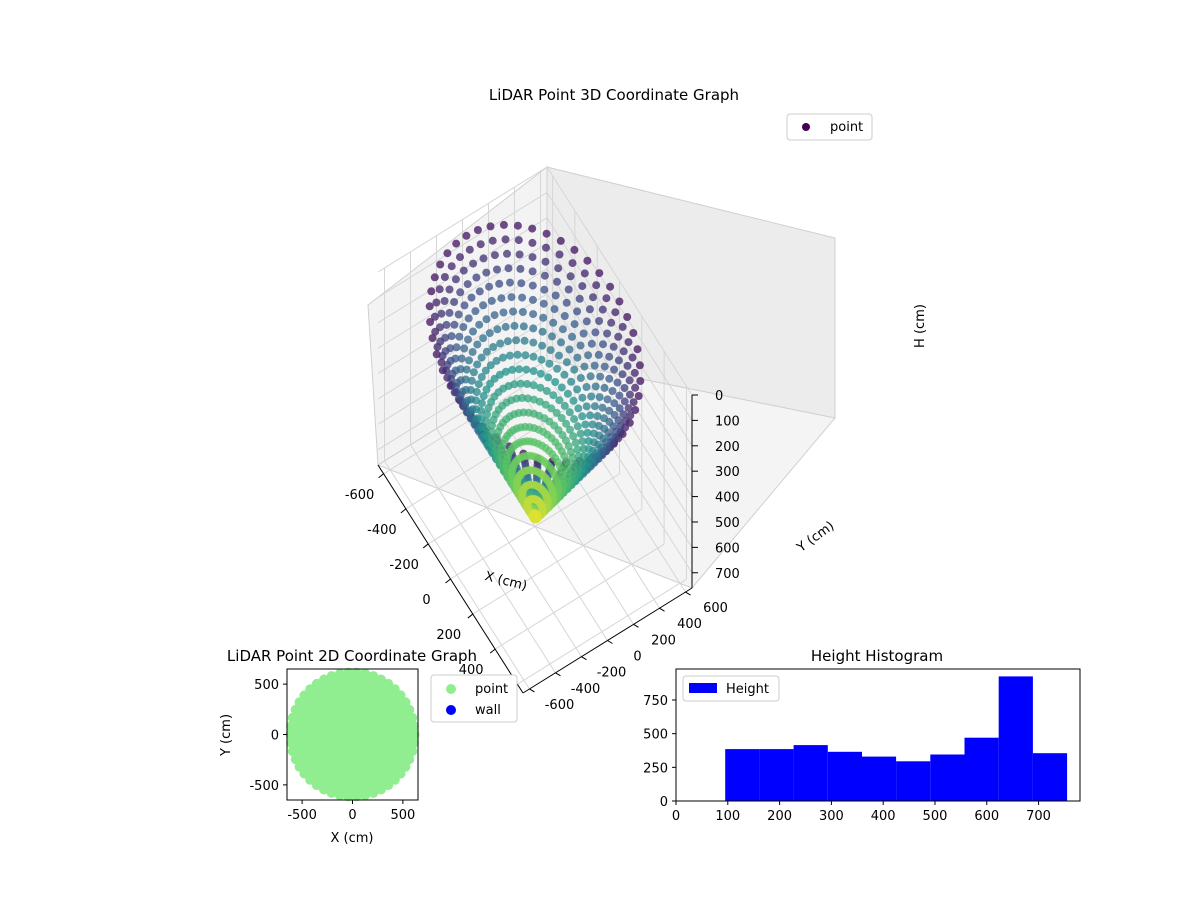  I want to click on x-tick-label: -500, so click(302, 815).